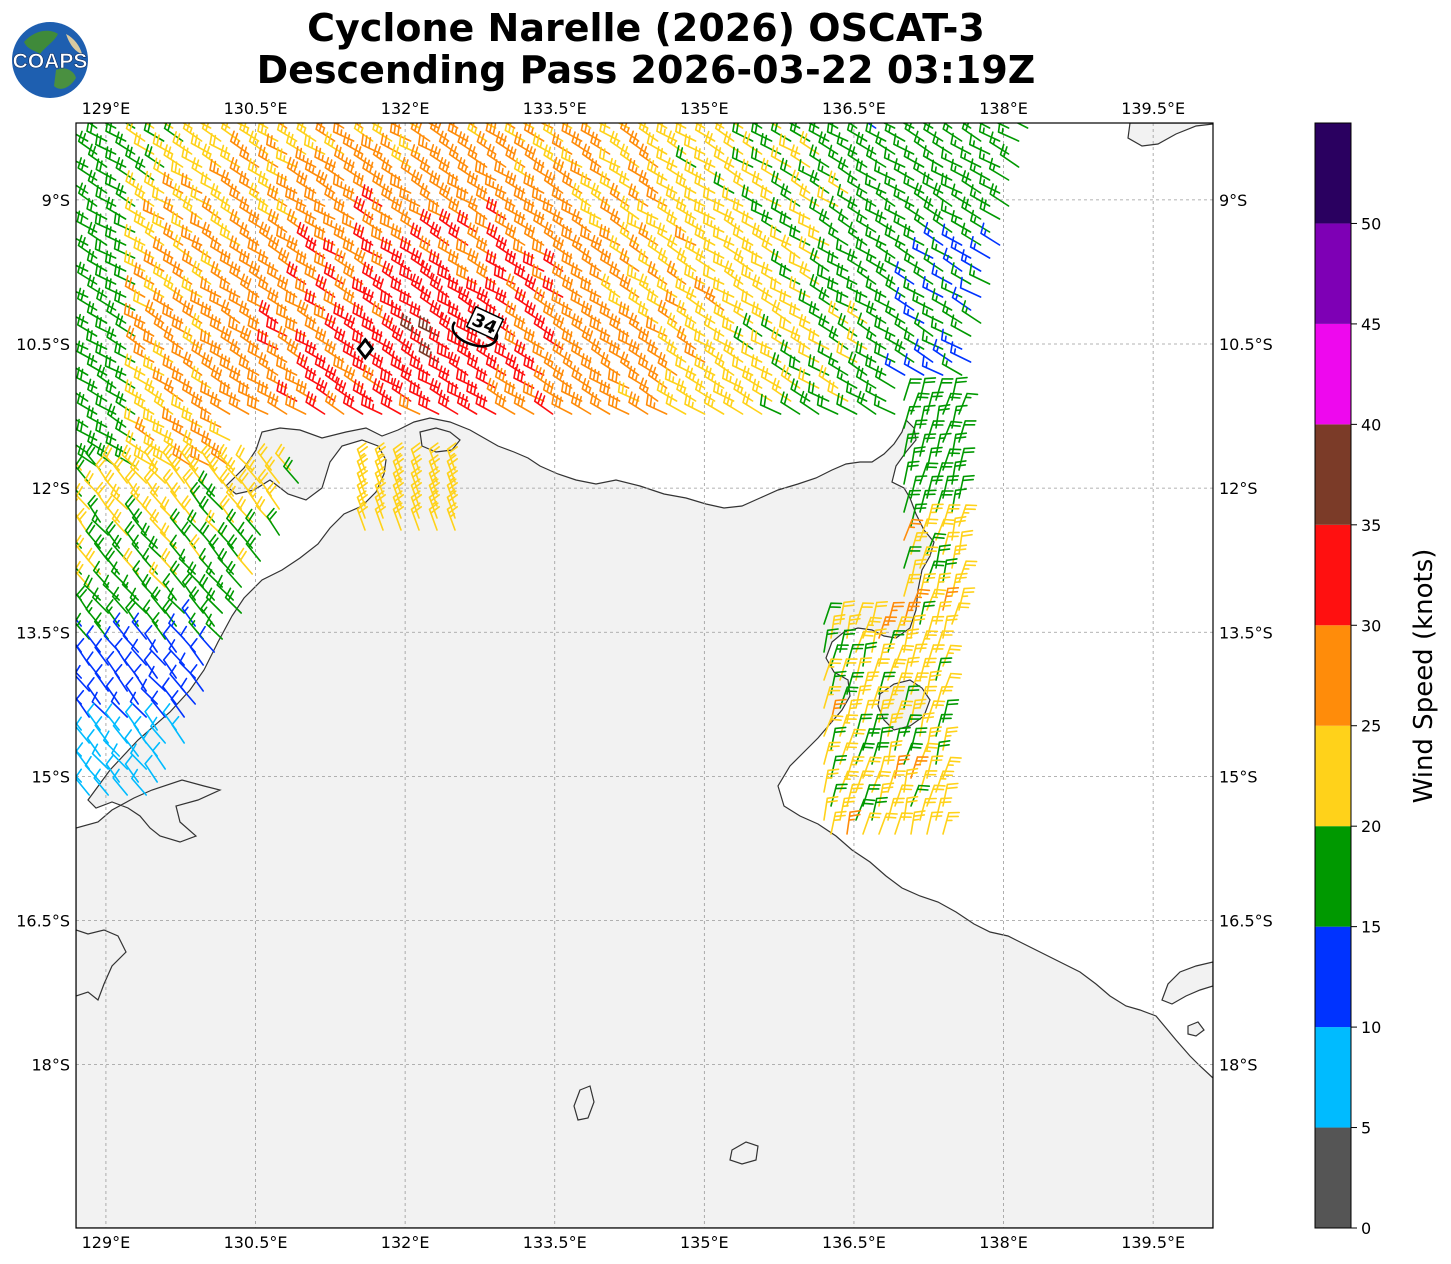 The width and height of the screenshot is (1451, 1264). What do you see at coordinates (1238, 488) in the screenshot?
I see `lat-tick-label-right: 12°S` at bounding box center [1238, 488].